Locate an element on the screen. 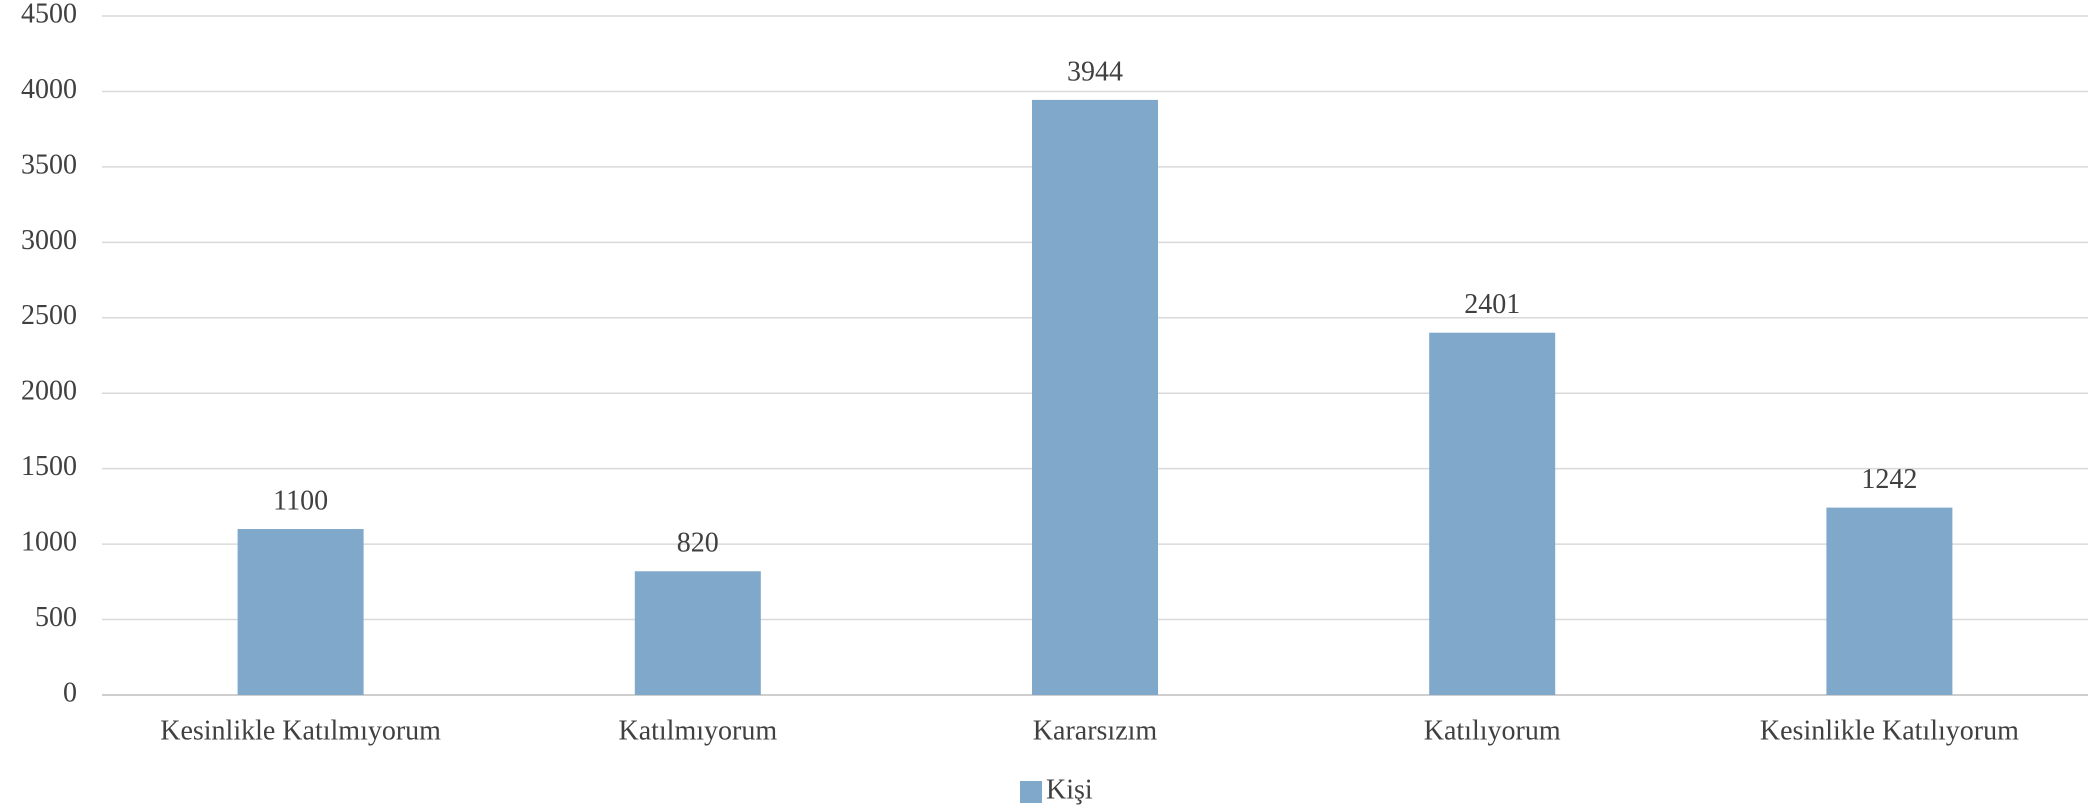 Image resolution: width=2092 pixels, height=811 pixels. y-tick-label: 4500 is located at coordinates (49, 14).